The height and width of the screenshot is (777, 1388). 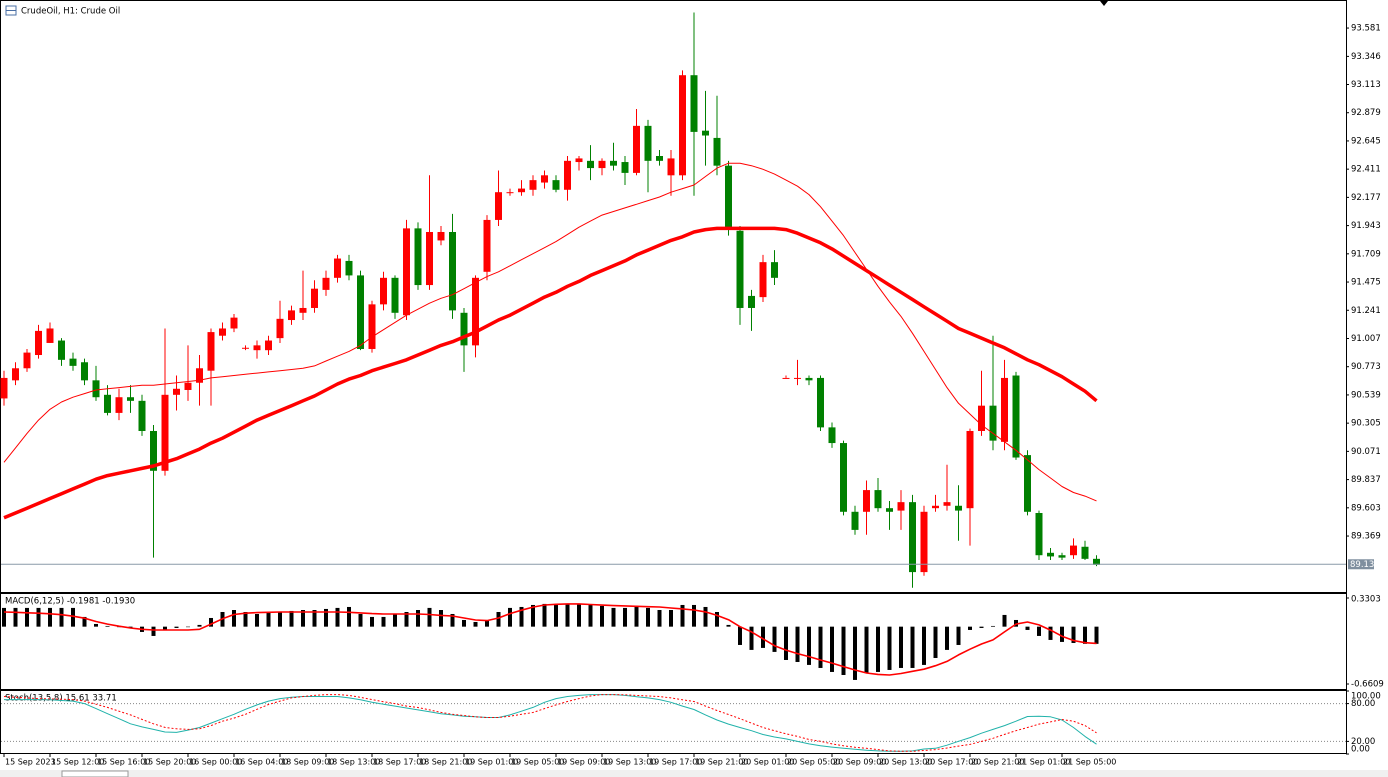 I want to click on y-tick-label: 89.837, so click(x=1366, y=480).